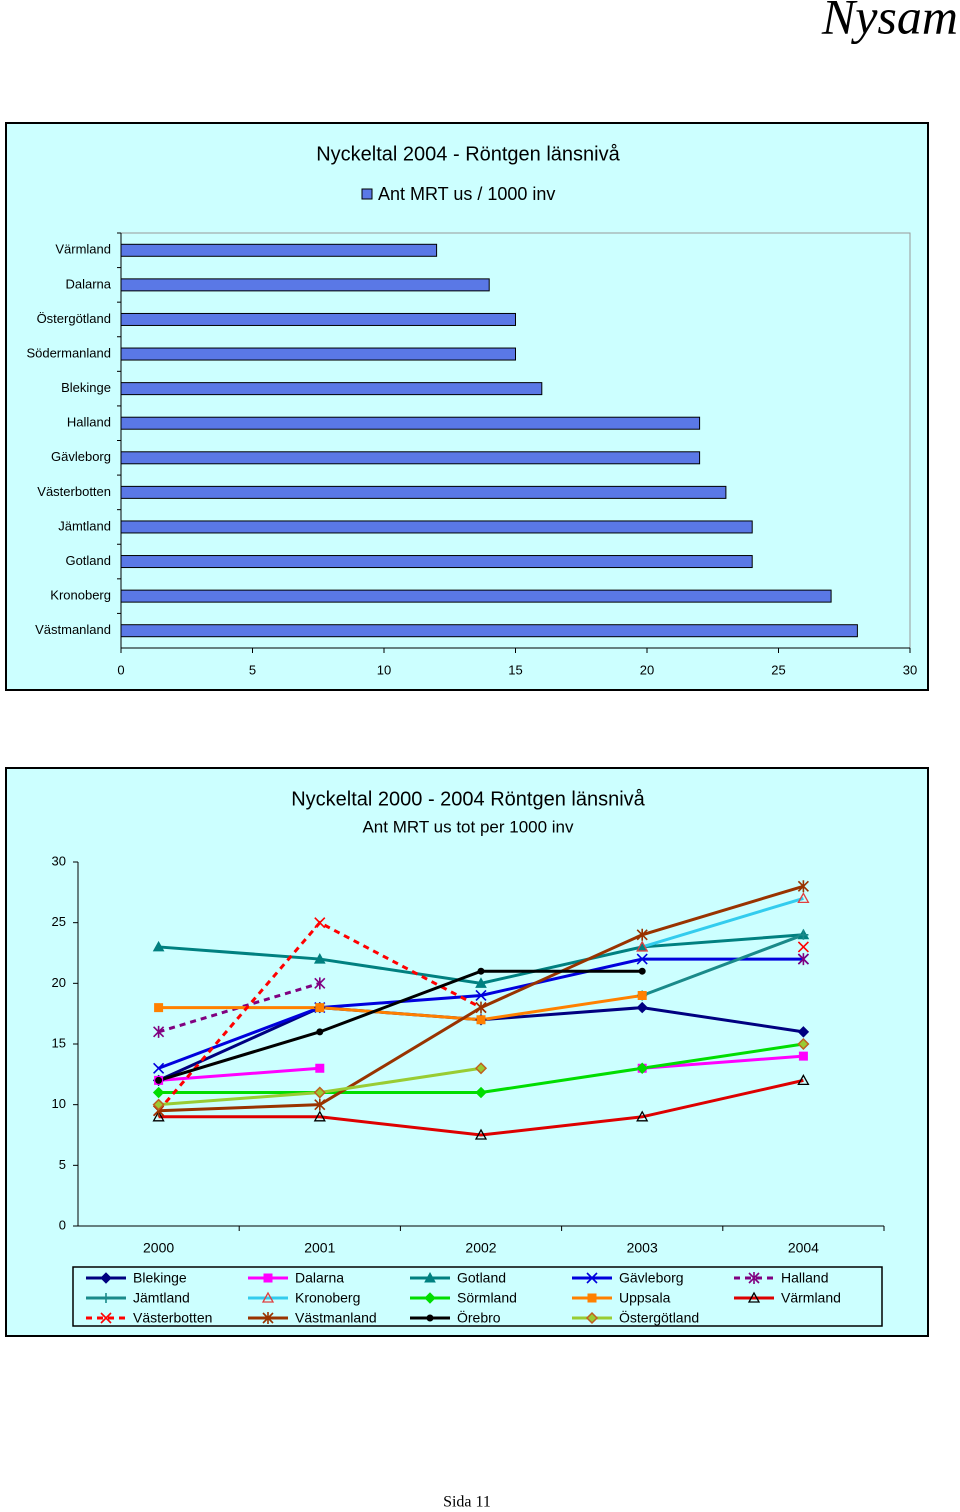  I want to click on y-tick-label: Dalarna, so click(88, 283).